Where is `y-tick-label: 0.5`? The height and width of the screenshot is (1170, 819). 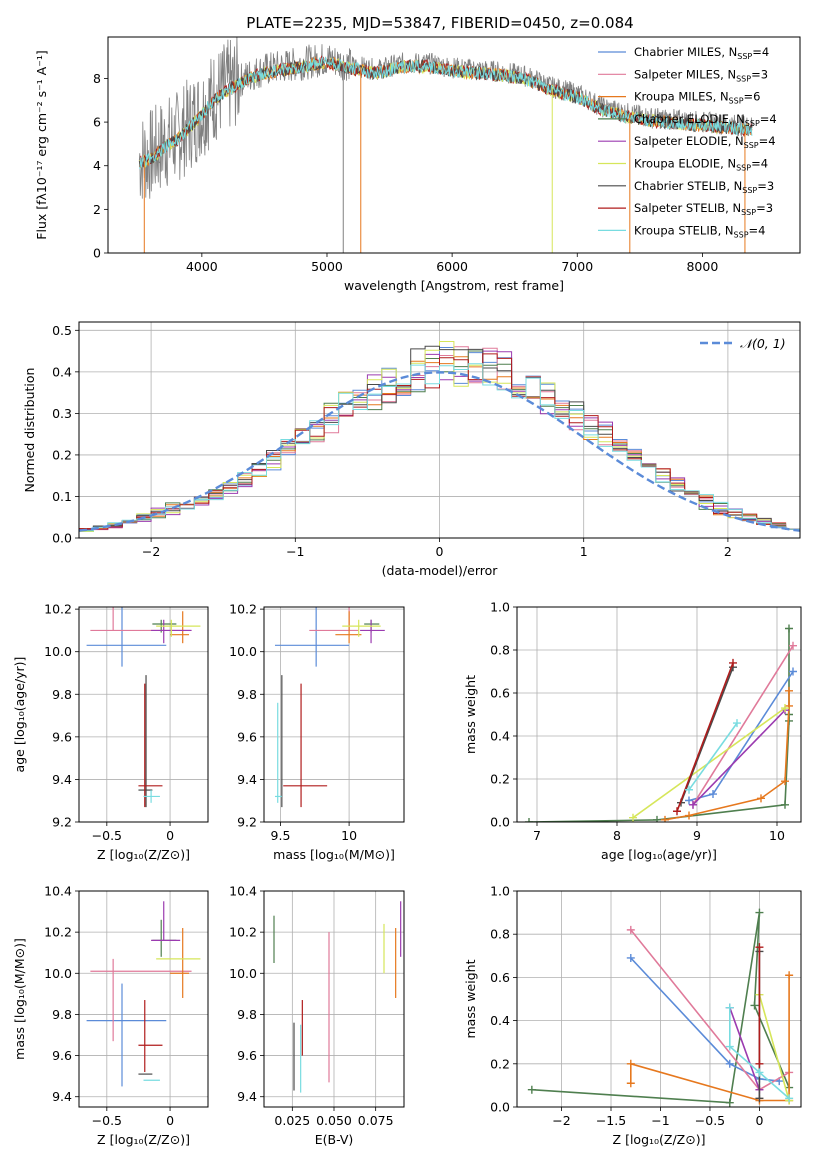 y-tick-label: 0.5 is located at coordinates (62, 330).